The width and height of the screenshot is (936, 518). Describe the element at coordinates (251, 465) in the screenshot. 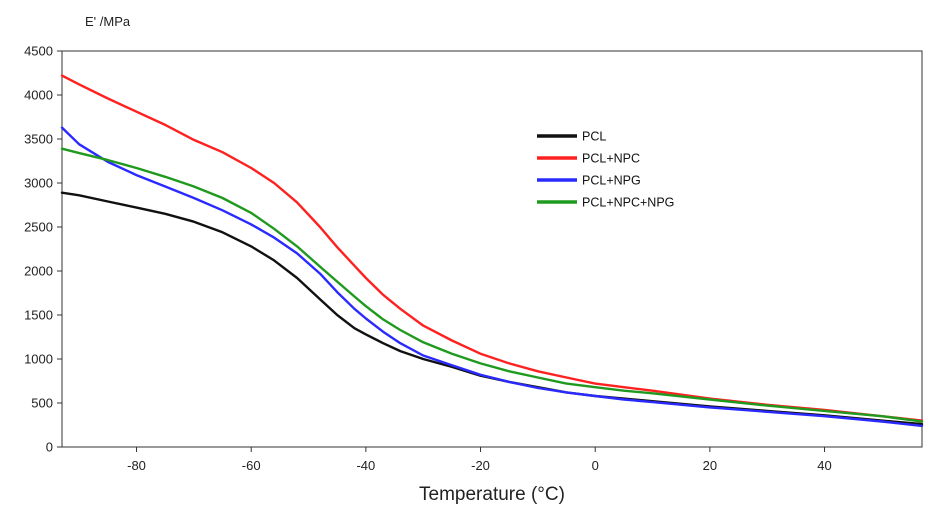

I see `x-tick-label: -60` at that location.